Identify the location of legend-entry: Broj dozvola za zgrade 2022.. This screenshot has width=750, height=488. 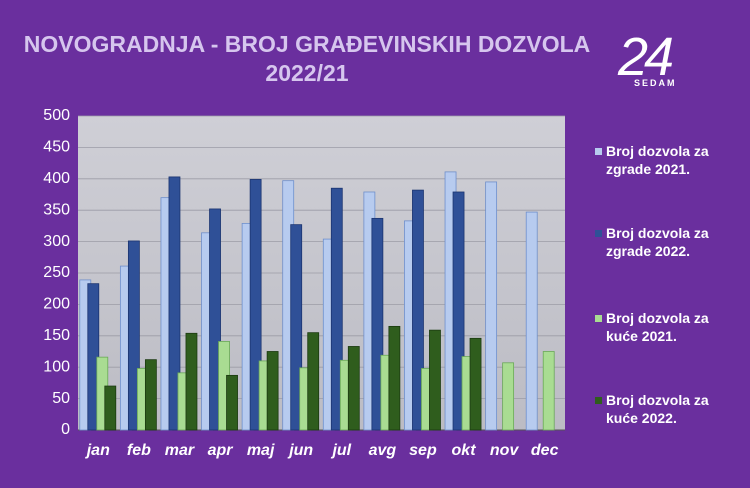
(665, 242).